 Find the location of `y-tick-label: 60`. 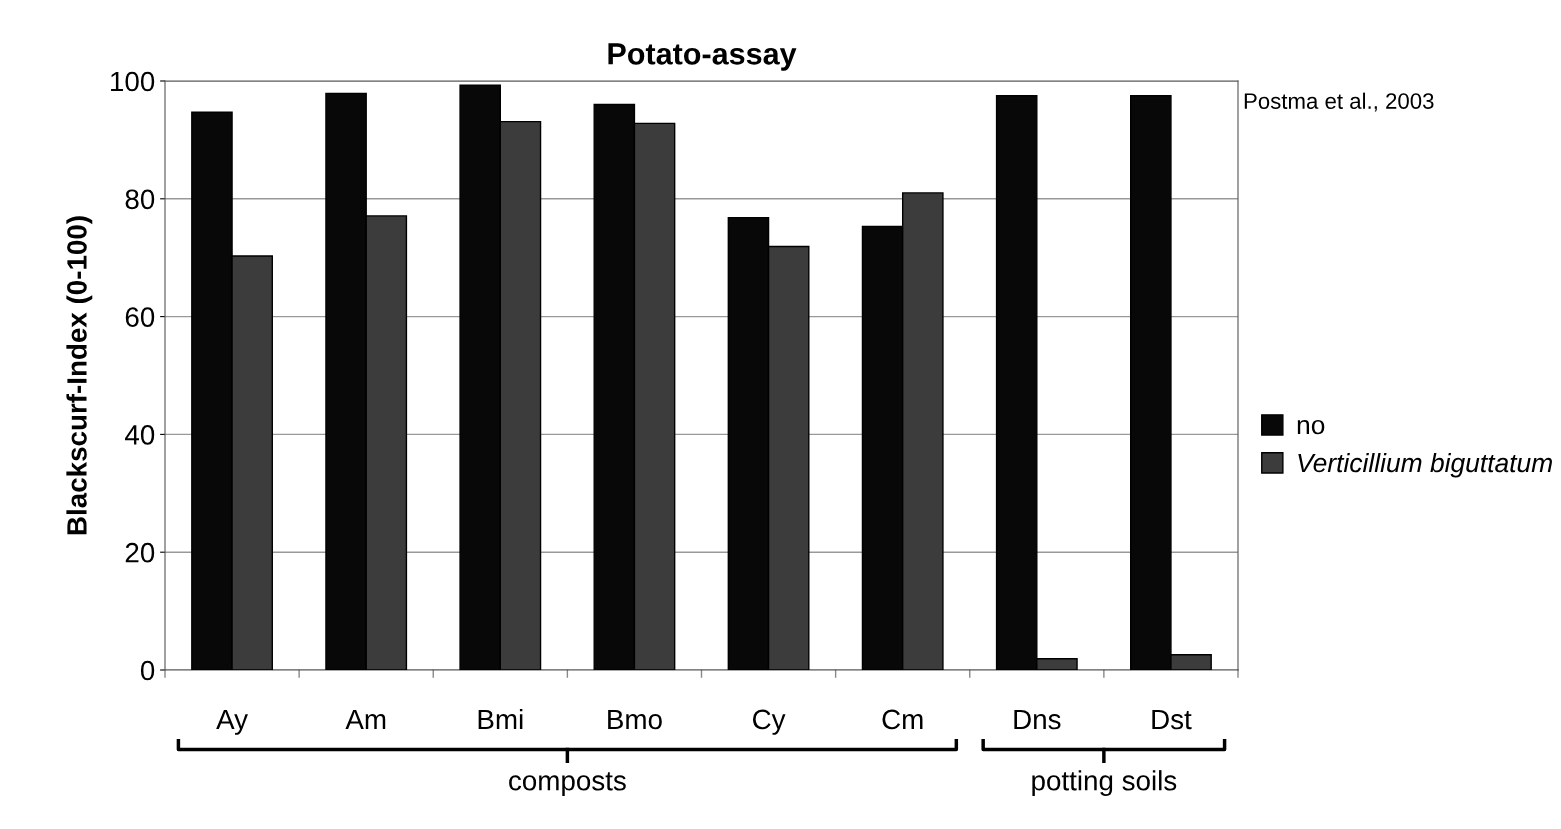

y-tick-label: 60 is located at coordinates (140, 317).